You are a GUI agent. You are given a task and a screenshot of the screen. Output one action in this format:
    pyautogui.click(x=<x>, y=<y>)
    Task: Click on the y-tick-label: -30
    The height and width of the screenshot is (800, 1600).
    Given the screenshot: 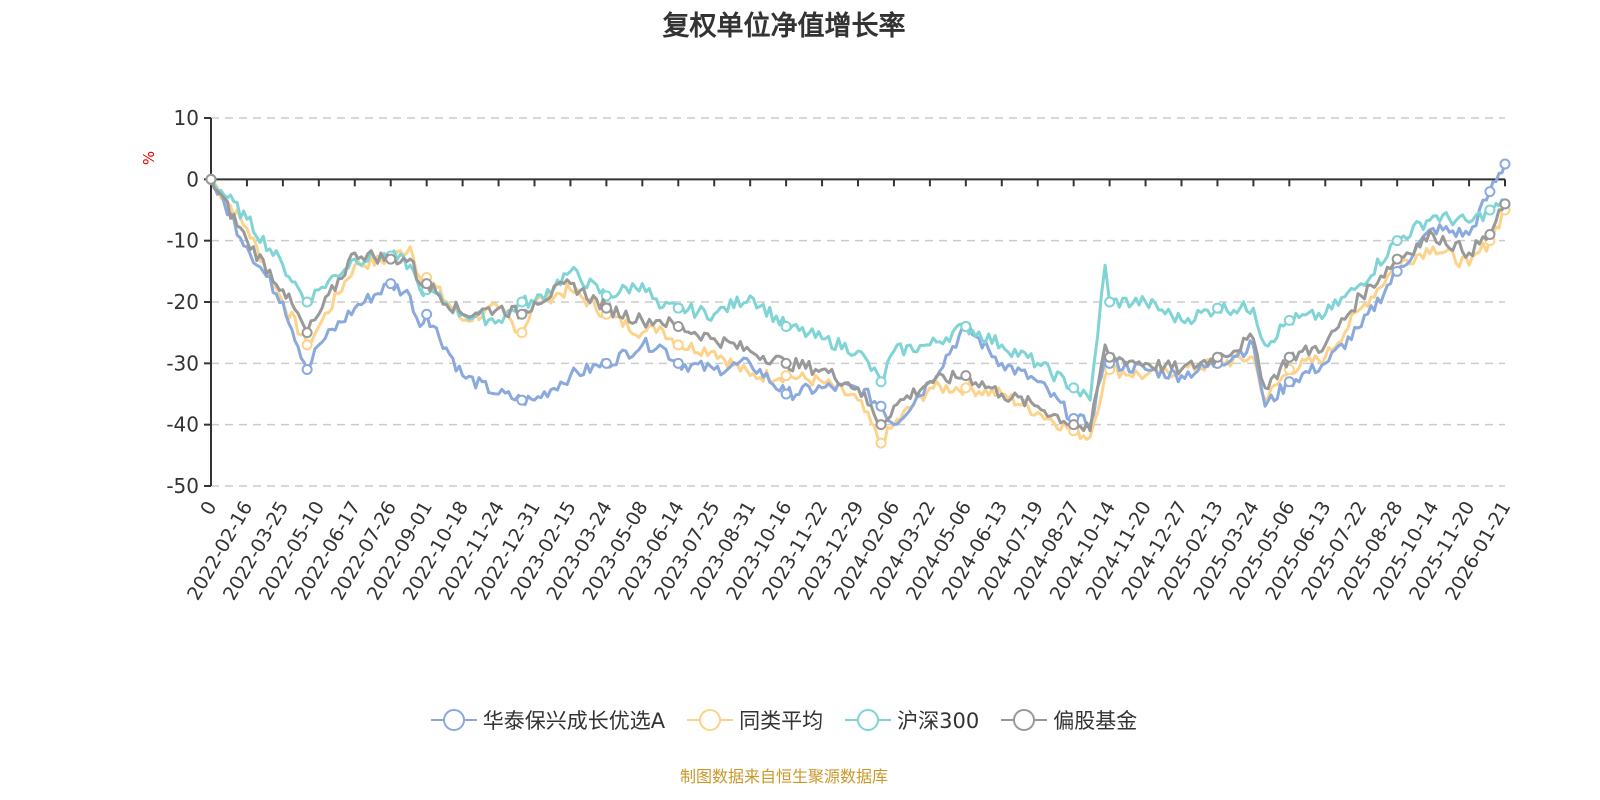 What is the action you would take?
    pyautogui.click(x=182, y=363)
    